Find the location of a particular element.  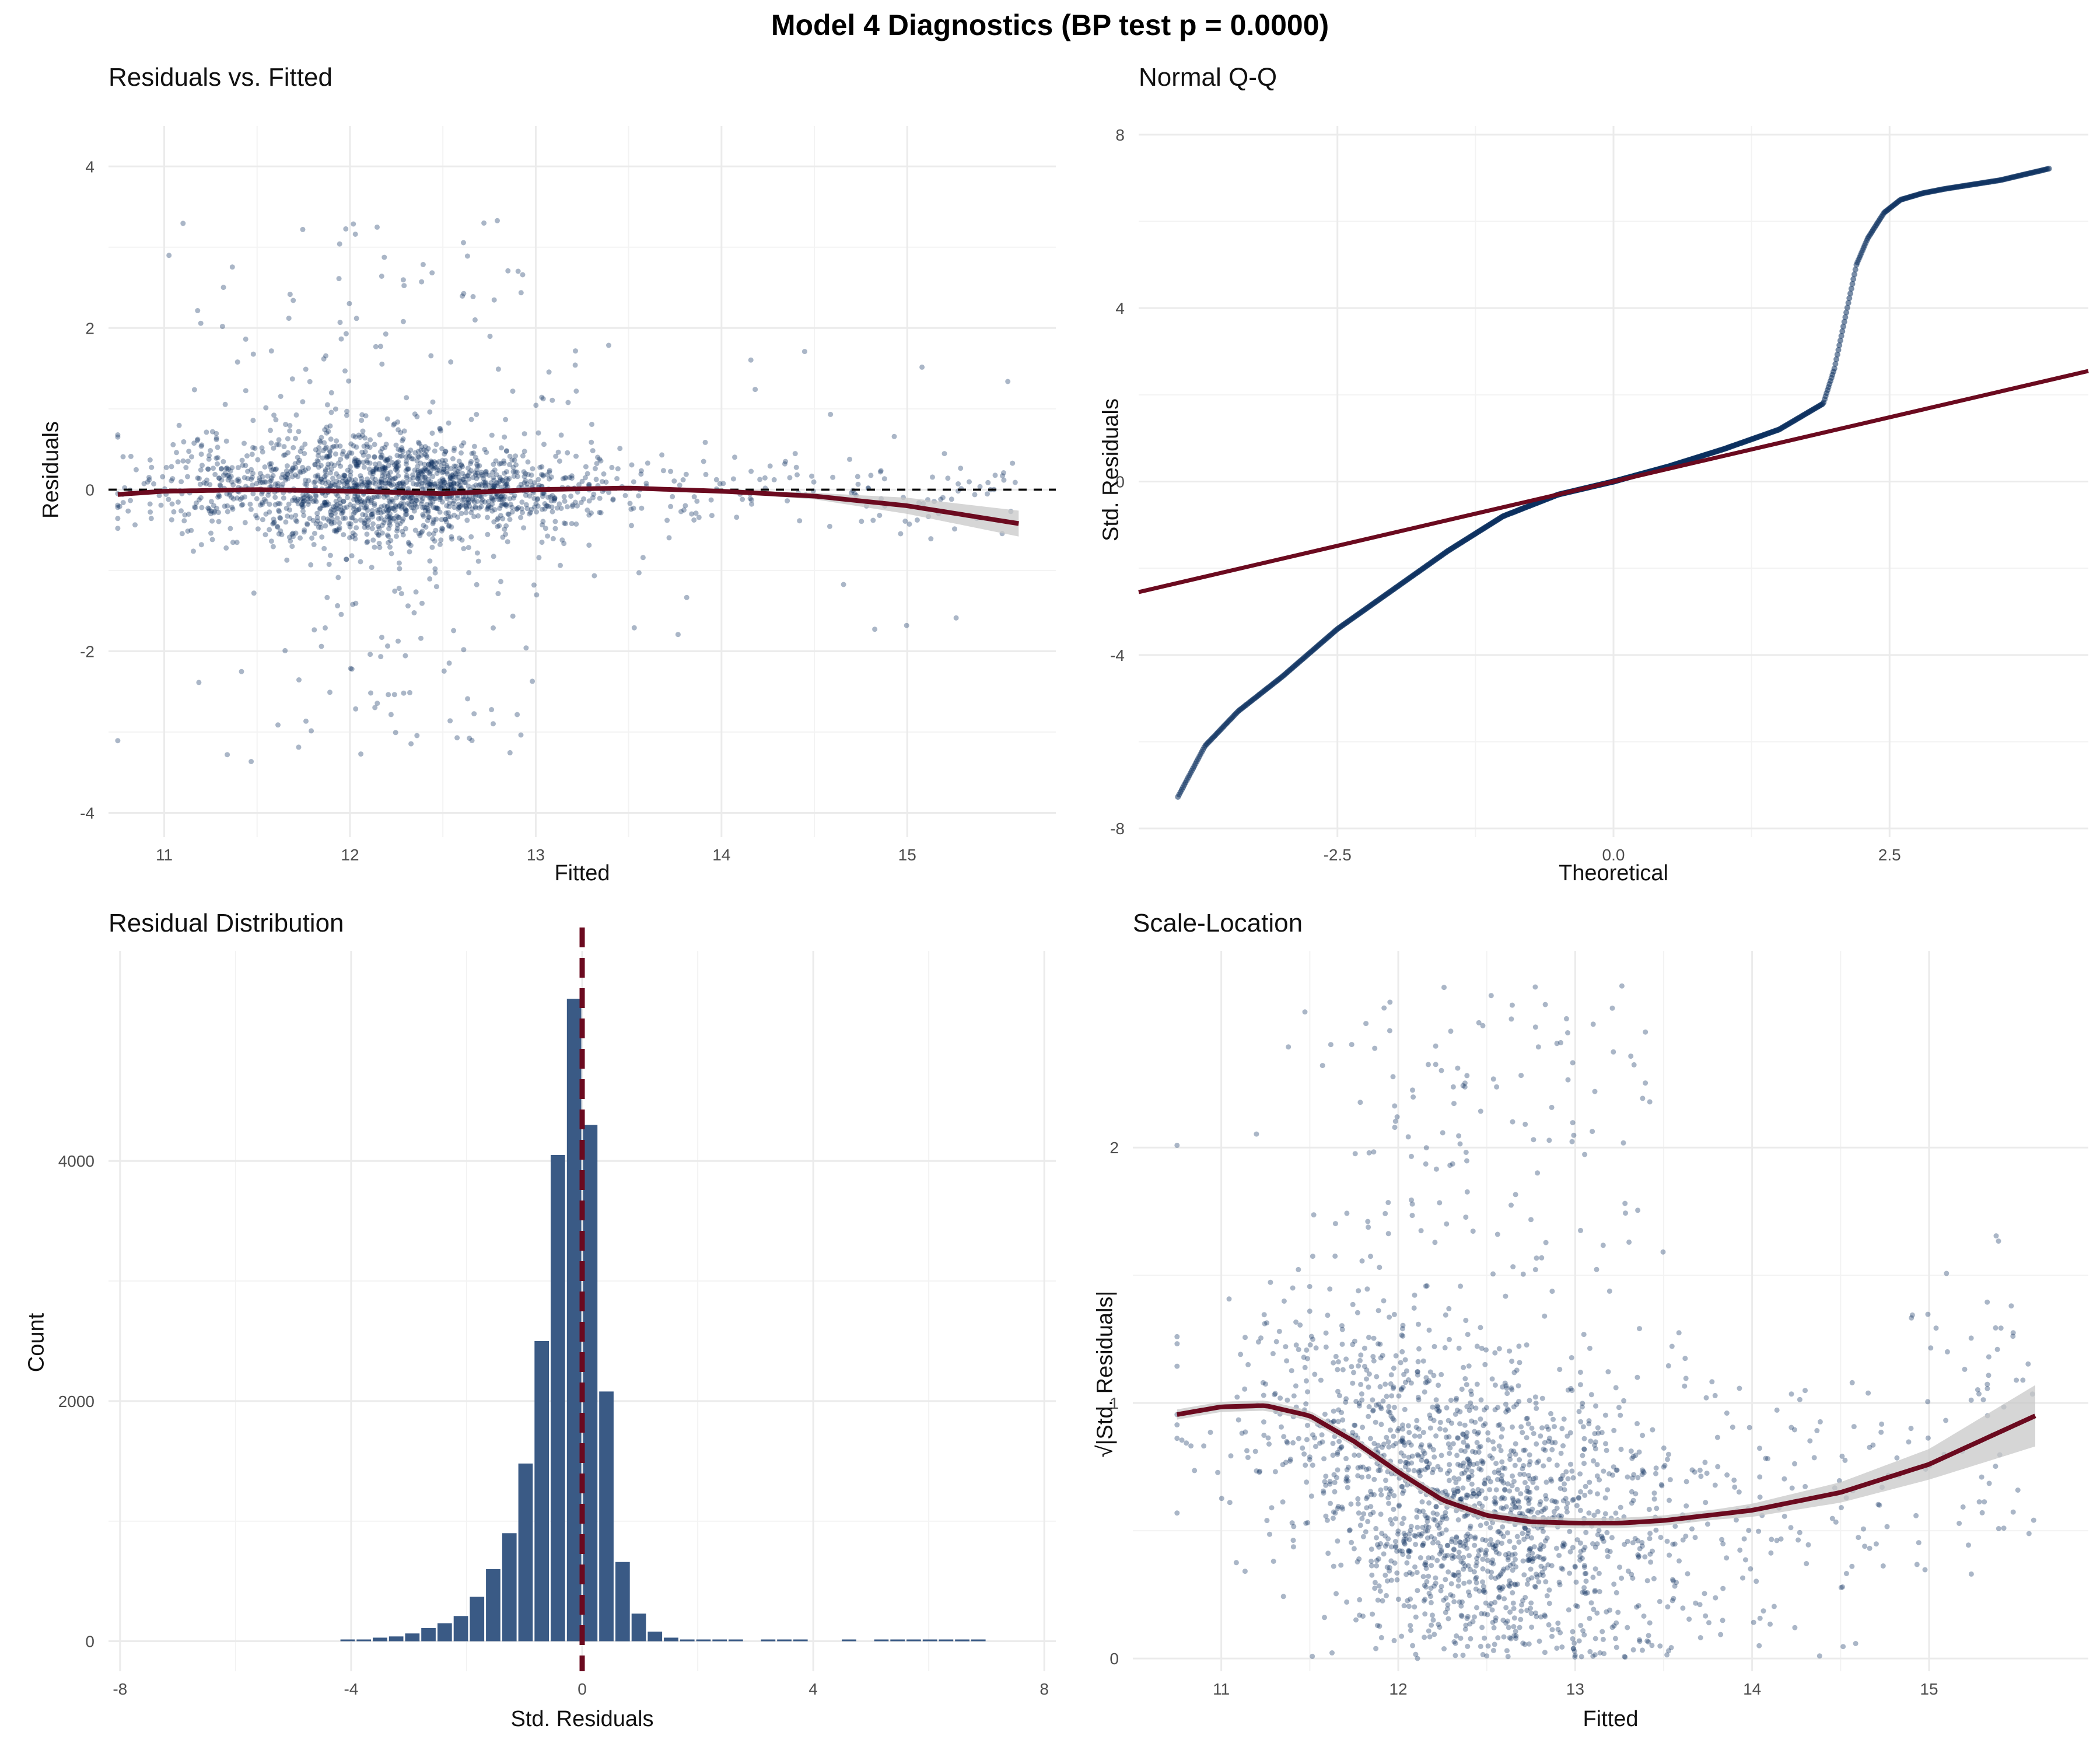

x-tick-label: 11 is located at coordinates (164, 855).